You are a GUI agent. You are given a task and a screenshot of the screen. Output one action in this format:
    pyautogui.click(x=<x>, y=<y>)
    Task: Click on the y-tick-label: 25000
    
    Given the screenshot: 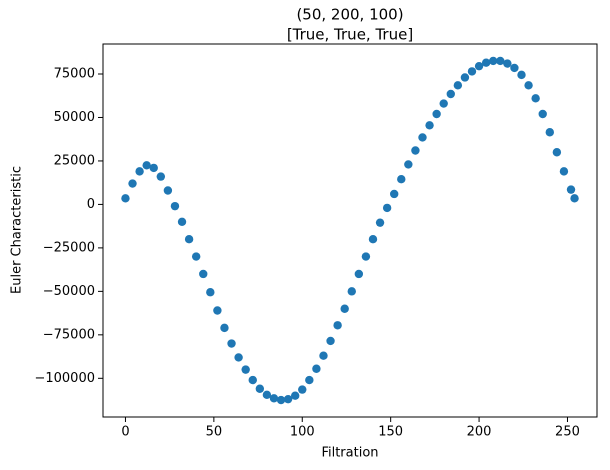 What is the action you would take?
    pyautogui.click(x=74, y=160)
    